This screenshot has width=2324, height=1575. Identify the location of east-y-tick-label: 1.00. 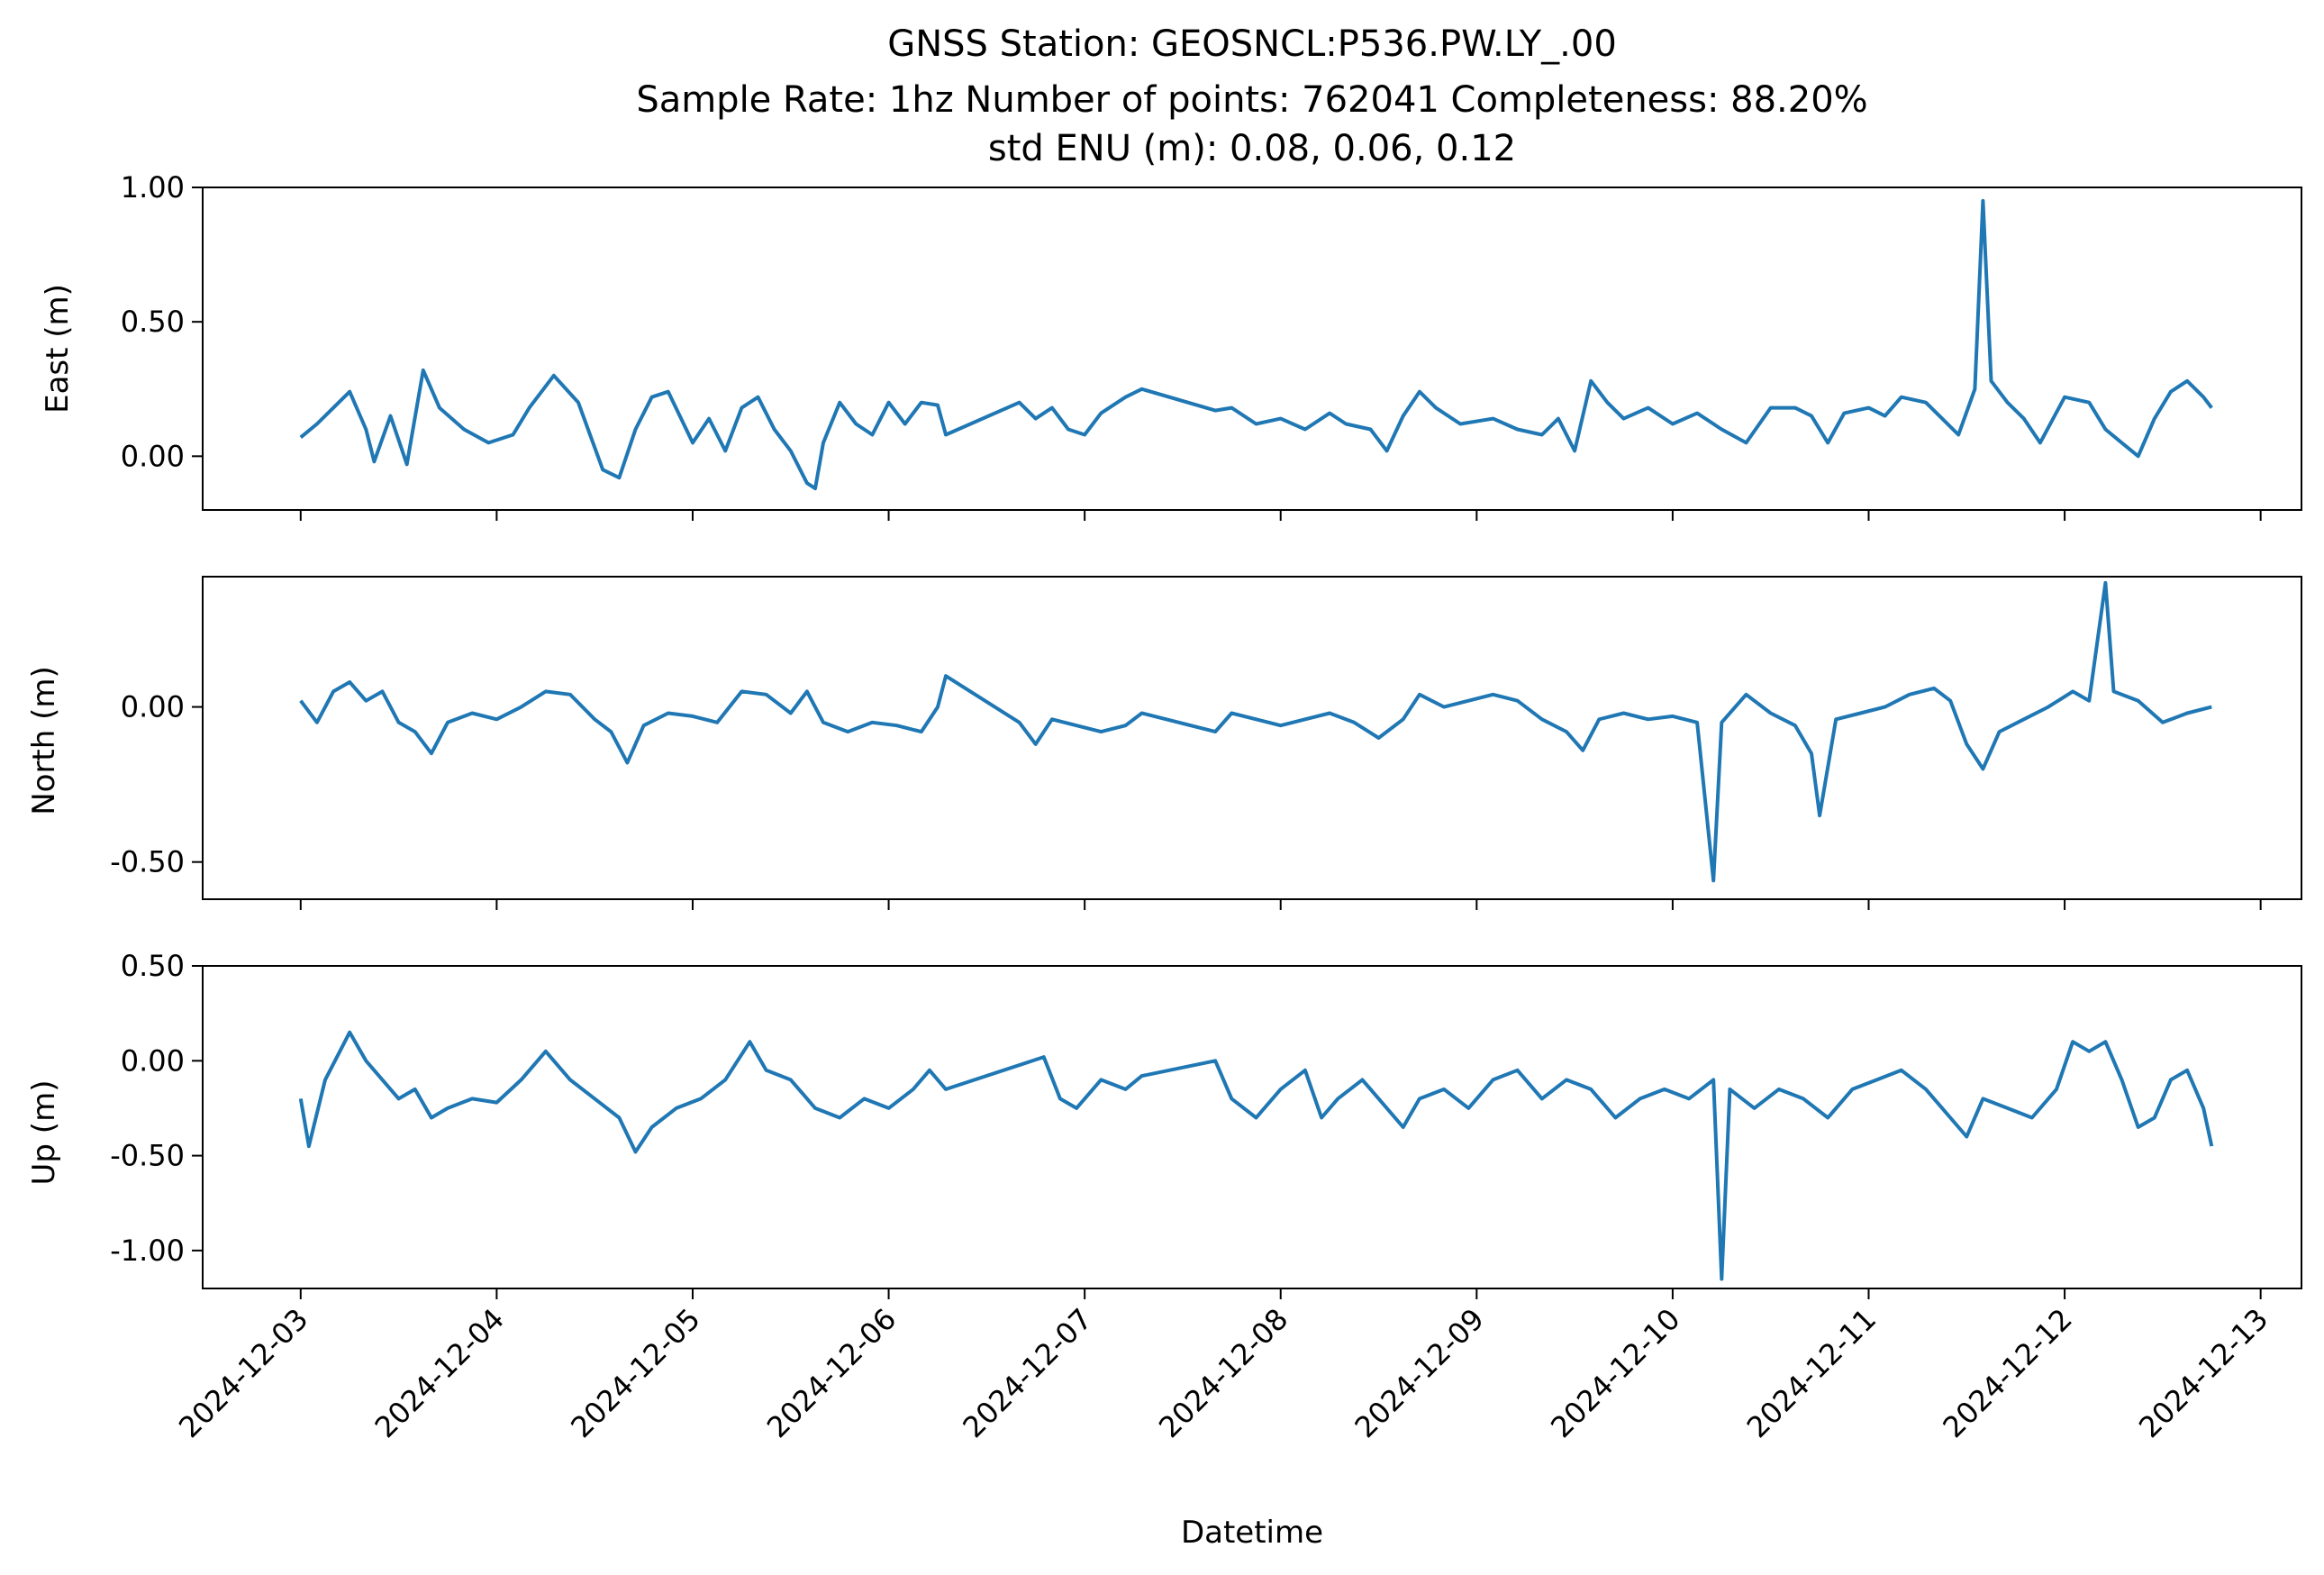
(153, 187).